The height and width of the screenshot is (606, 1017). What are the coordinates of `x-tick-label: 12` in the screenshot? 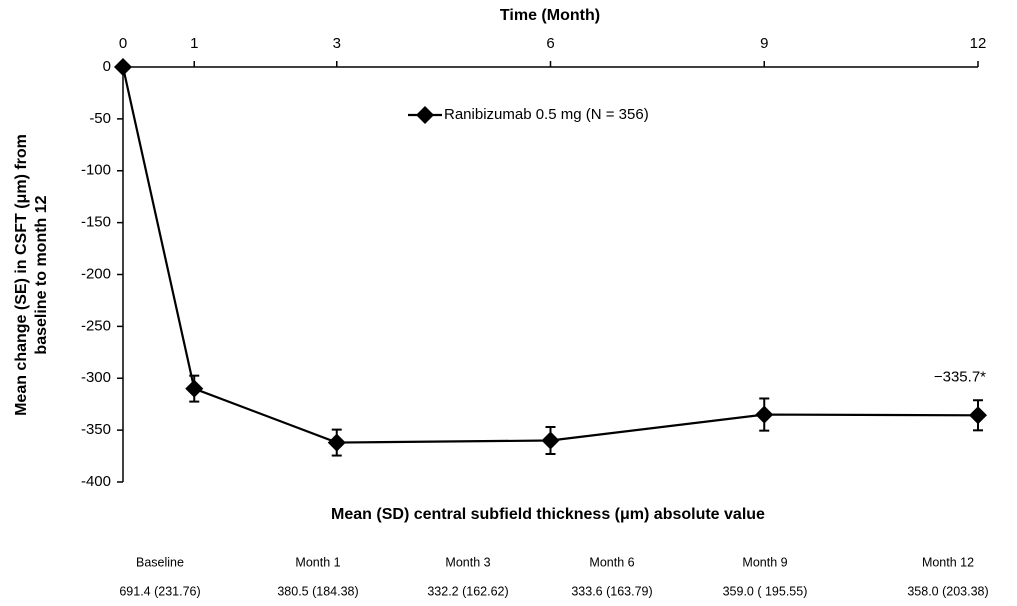 It's located at (978, 43).